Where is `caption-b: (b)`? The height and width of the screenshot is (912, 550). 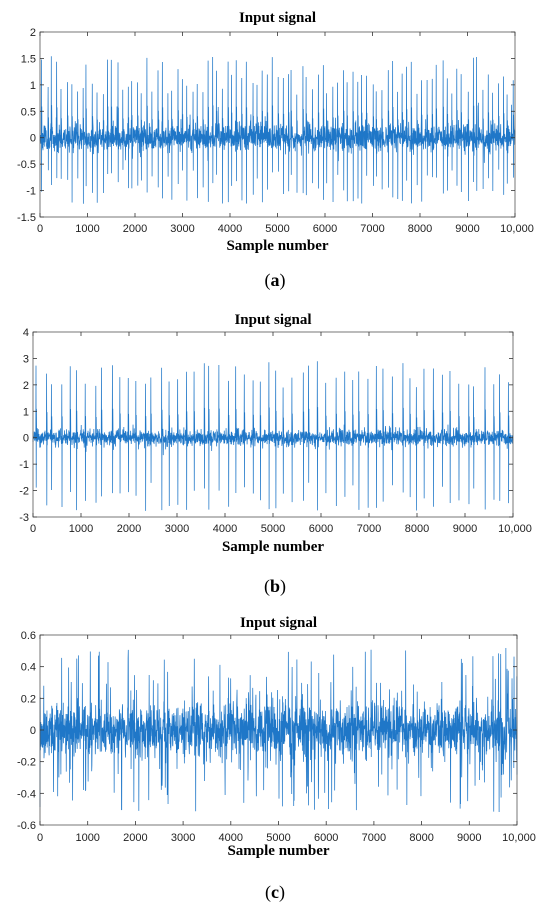 caption-b: (b) is located at coordinates (274, 586).